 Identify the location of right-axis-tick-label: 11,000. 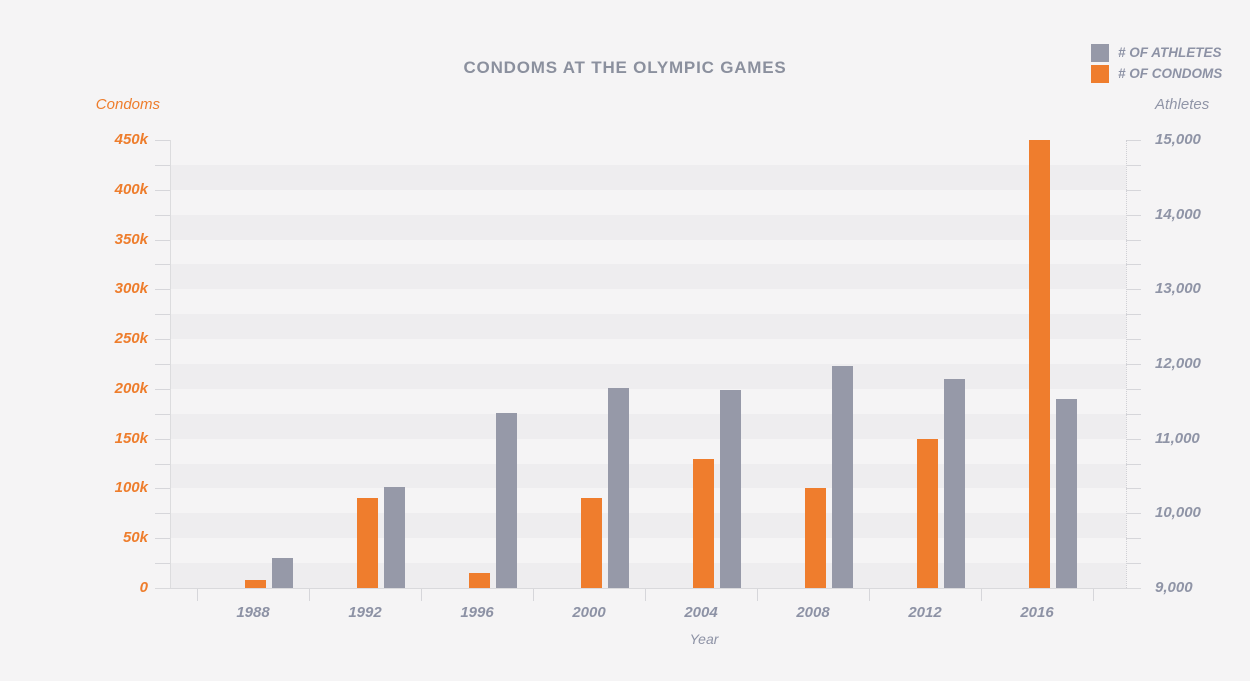
(1177, 438).